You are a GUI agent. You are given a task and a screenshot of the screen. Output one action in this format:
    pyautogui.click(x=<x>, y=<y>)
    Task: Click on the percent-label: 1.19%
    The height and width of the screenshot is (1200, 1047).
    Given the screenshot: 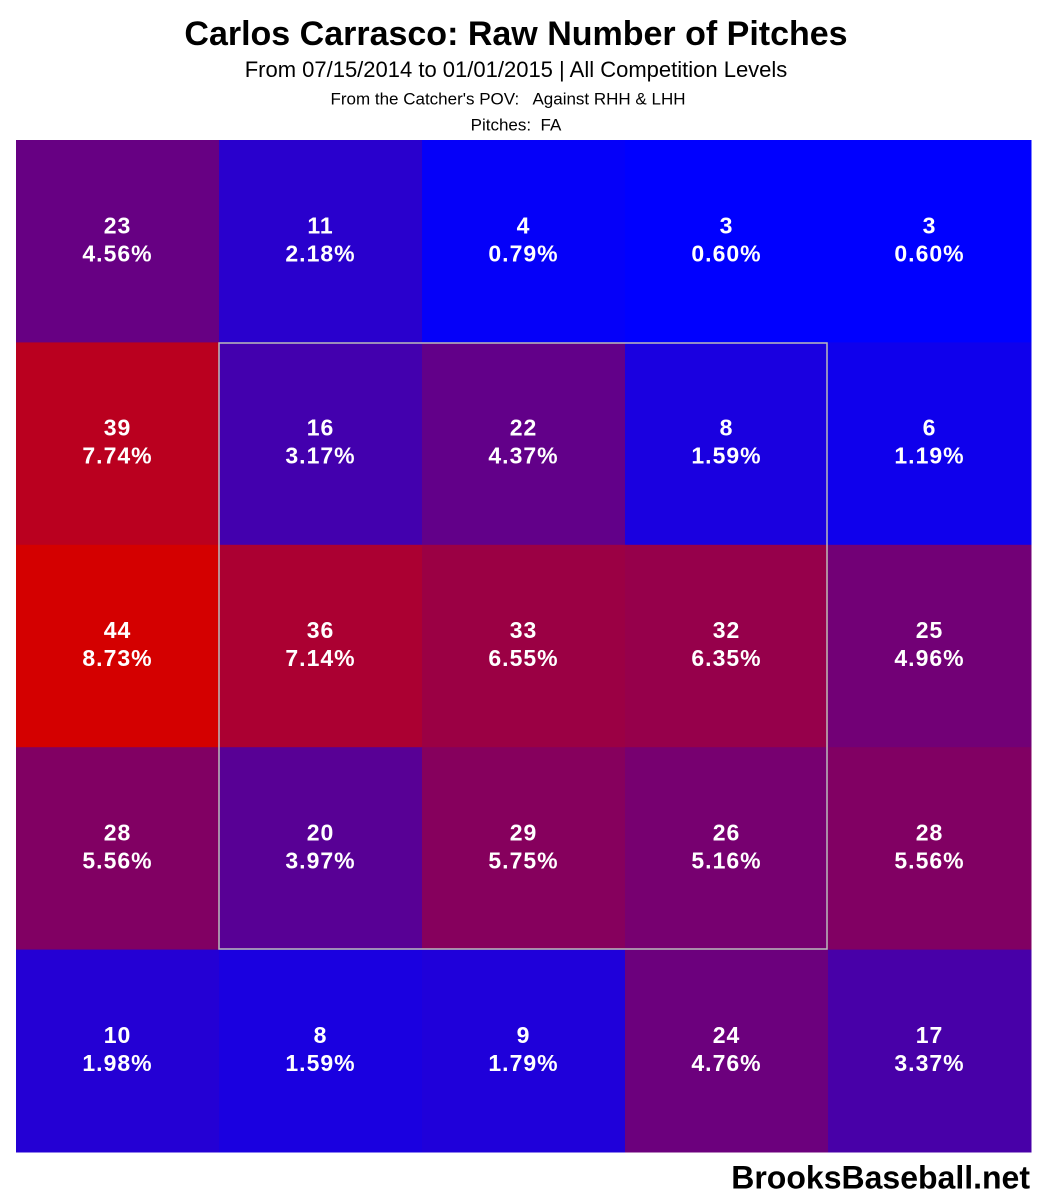 What is the action you would take?
    pyautogui.click(x=929, y=456)
    